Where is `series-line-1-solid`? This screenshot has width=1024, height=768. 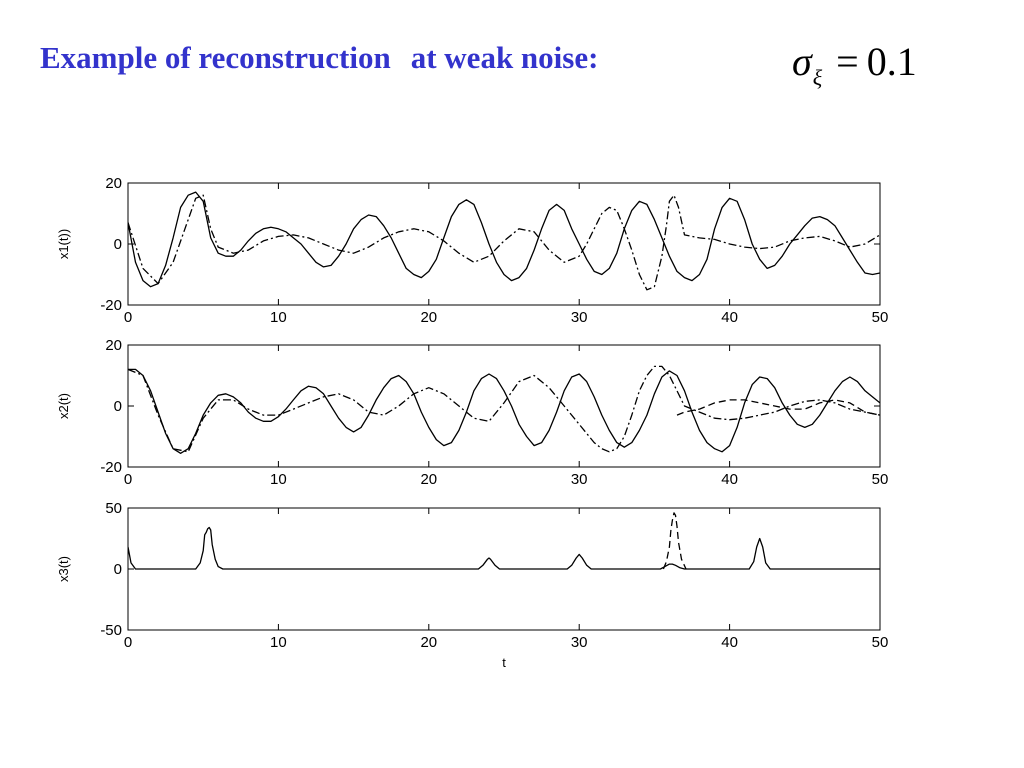 series-line-1-solid is located at coordinates (504, 239).